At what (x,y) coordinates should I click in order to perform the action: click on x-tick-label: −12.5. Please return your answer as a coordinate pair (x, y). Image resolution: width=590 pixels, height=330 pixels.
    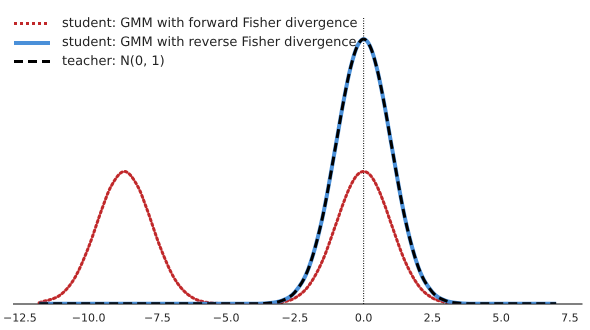
    Looking at the image, I should click on (20, 317).